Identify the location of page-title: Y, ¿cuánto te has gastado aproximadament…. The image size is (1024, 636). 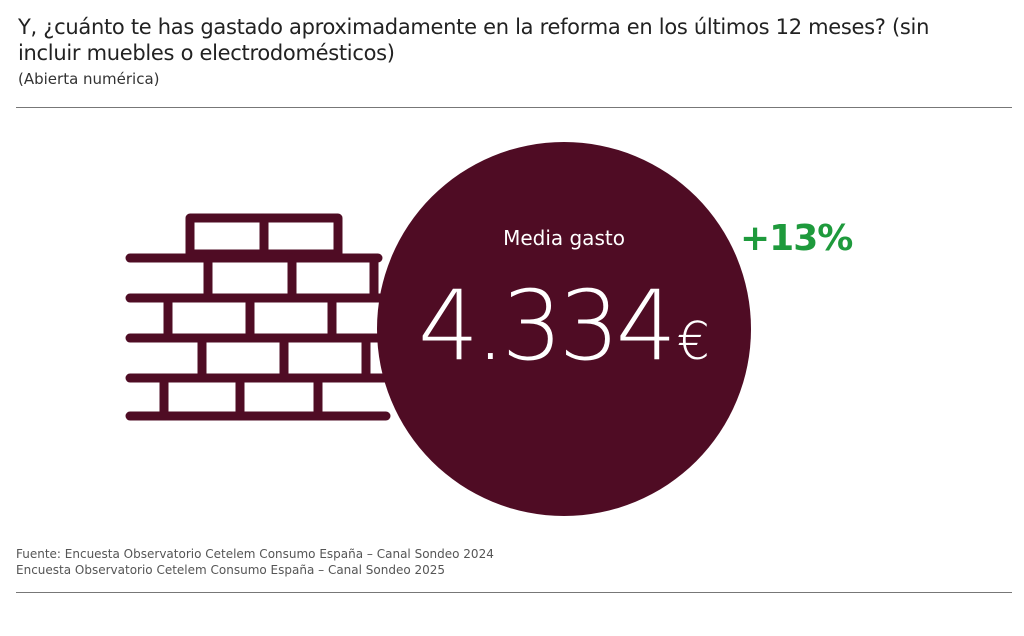
(474, 40).